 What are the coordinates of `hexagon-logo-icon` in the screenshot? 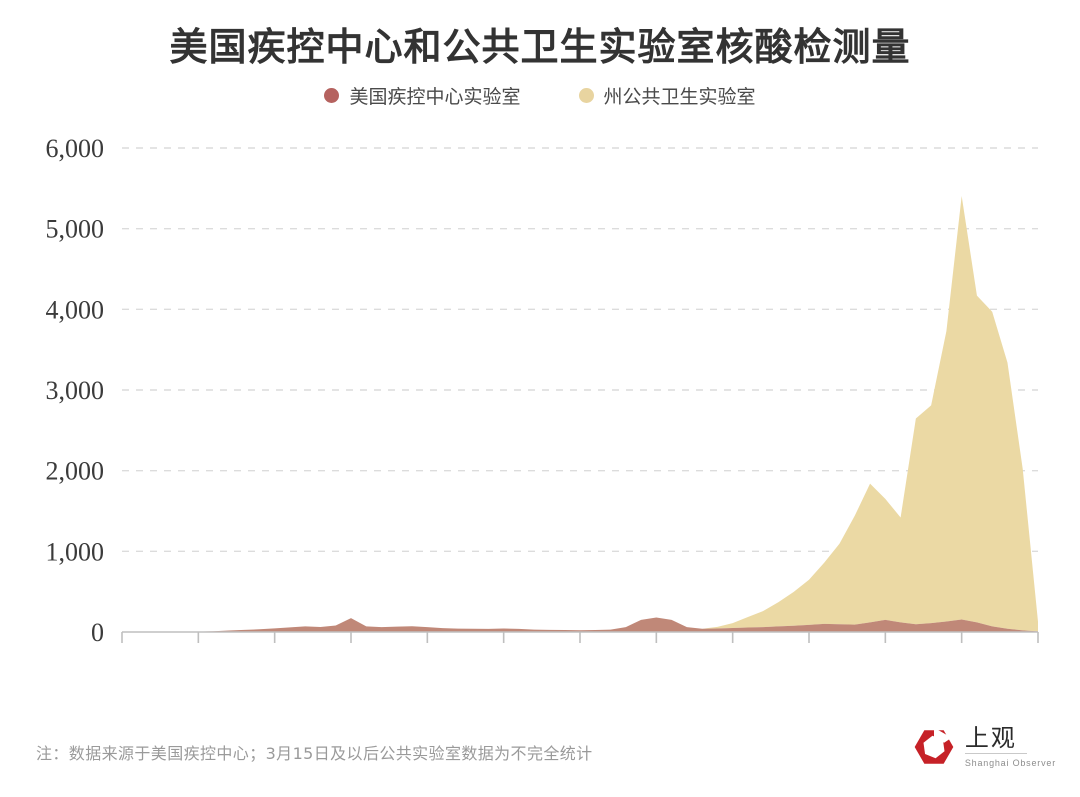 It's located at (934, 745).